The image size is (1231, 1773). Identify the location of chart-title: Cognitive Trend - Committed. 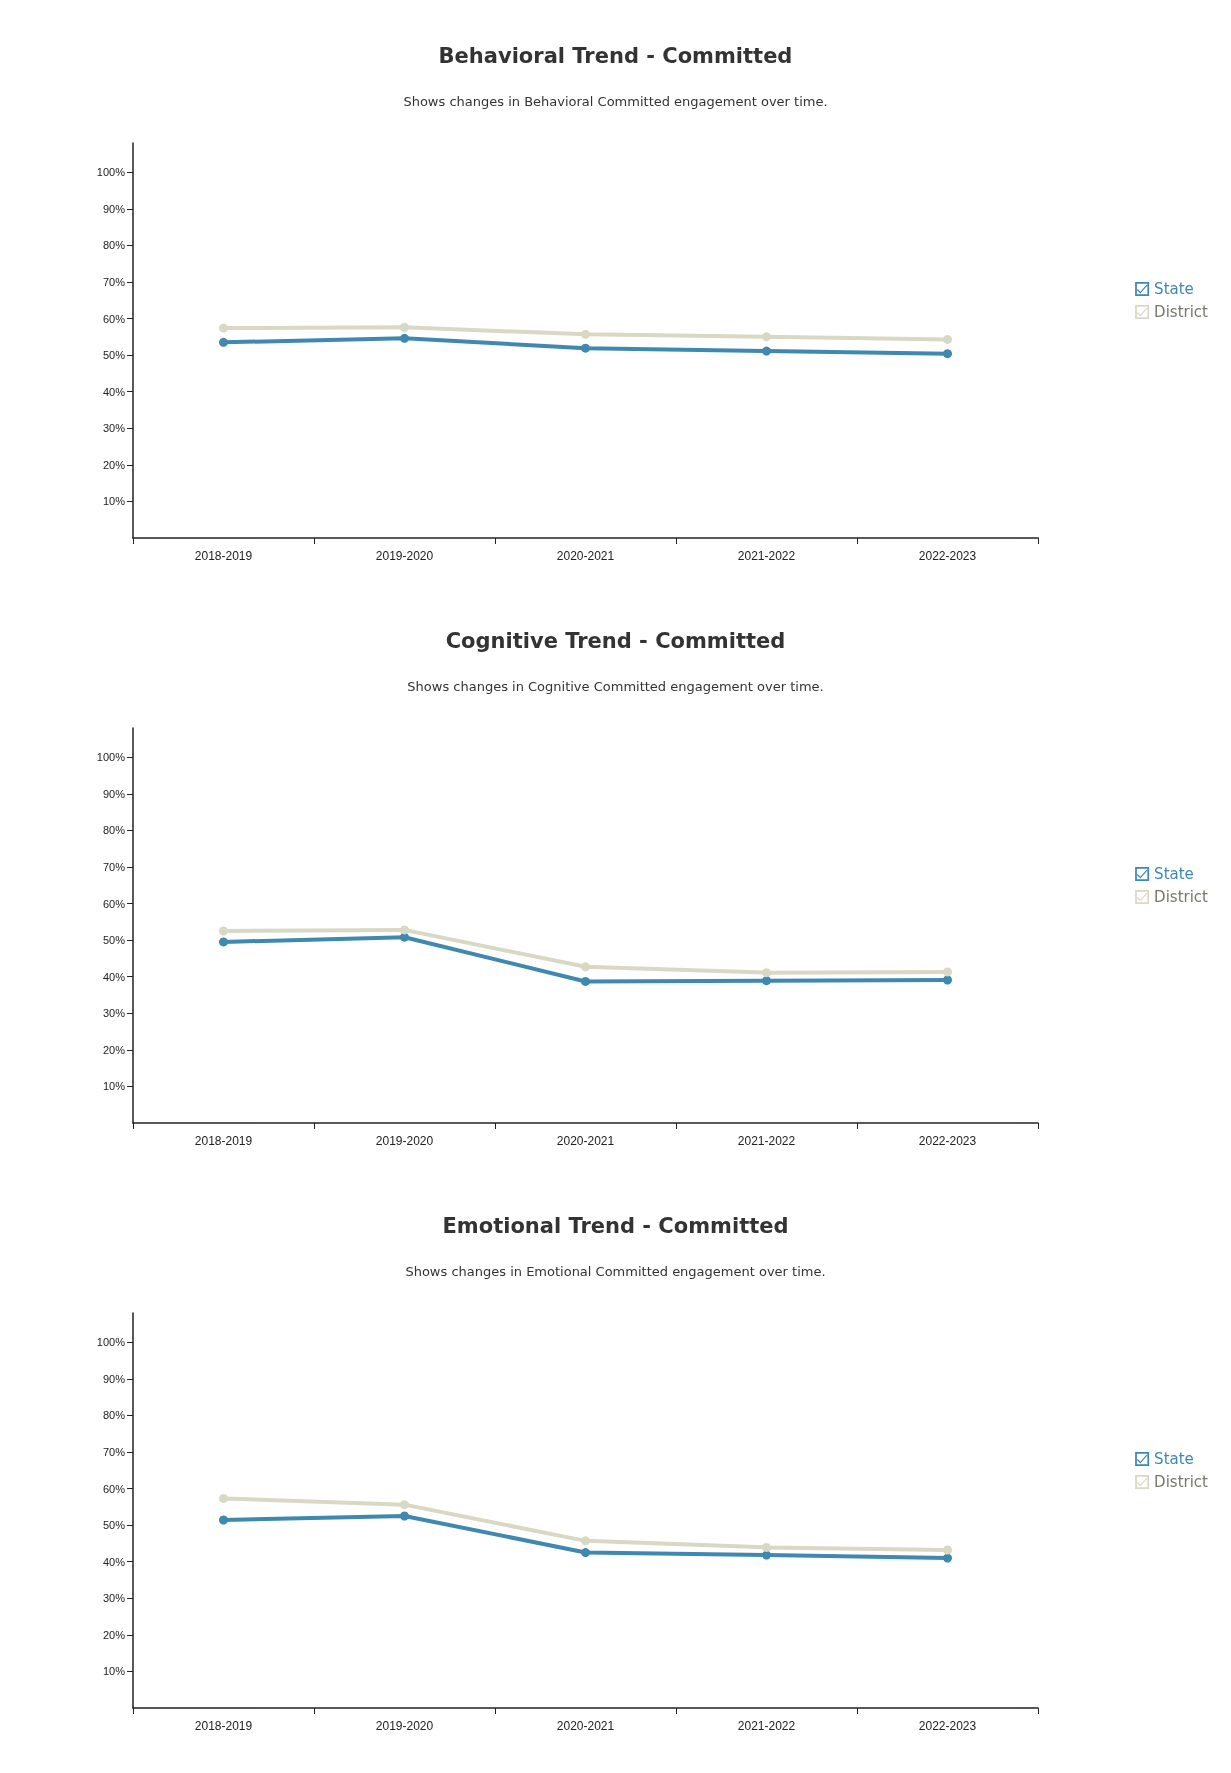
(615, 640).